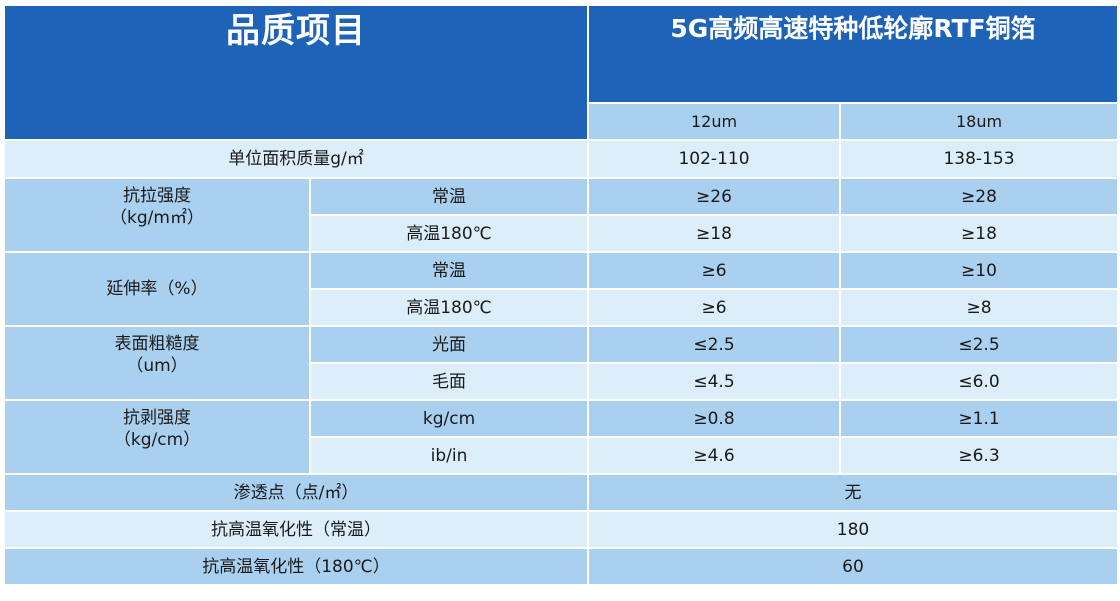 This screenshot has width=1120, height=601. What do you see at coordinates (714, 307) in the screenshot?
I see `cell-elong-hot-12um: ≥6` at bounding box center [714, 307].